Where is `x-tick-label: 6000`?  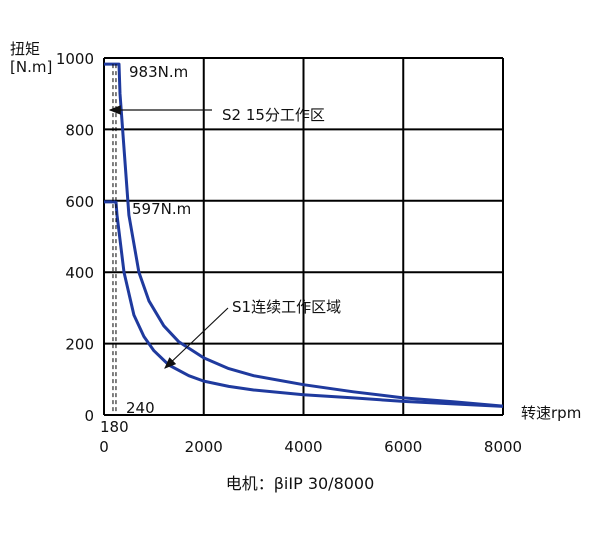 x-tick-label: 6000 is located at coordinates (403, 447).